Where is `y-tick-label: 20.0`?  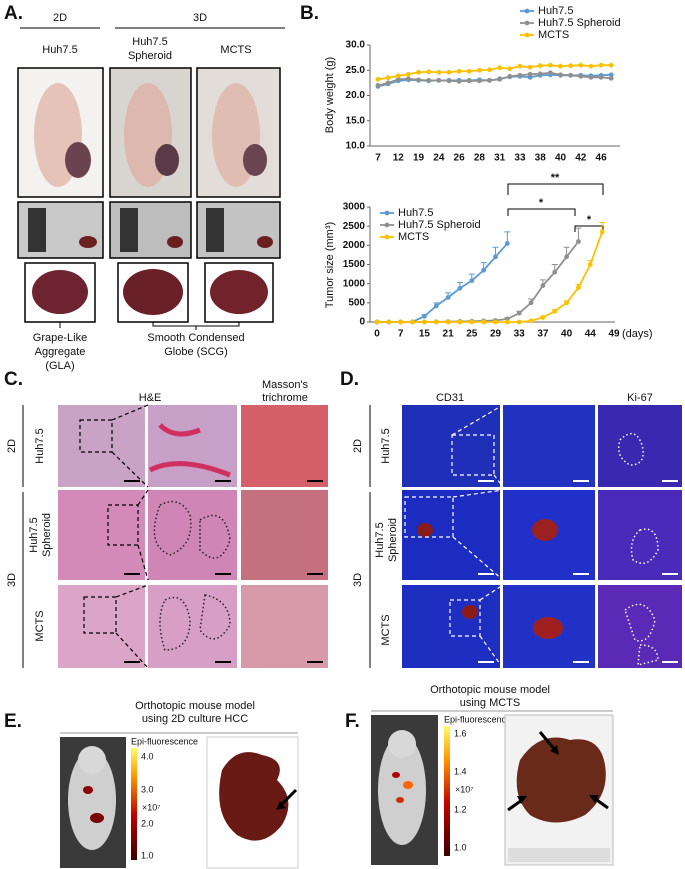 y-tick-label: 20.0 is located at coordinates (356, 95).